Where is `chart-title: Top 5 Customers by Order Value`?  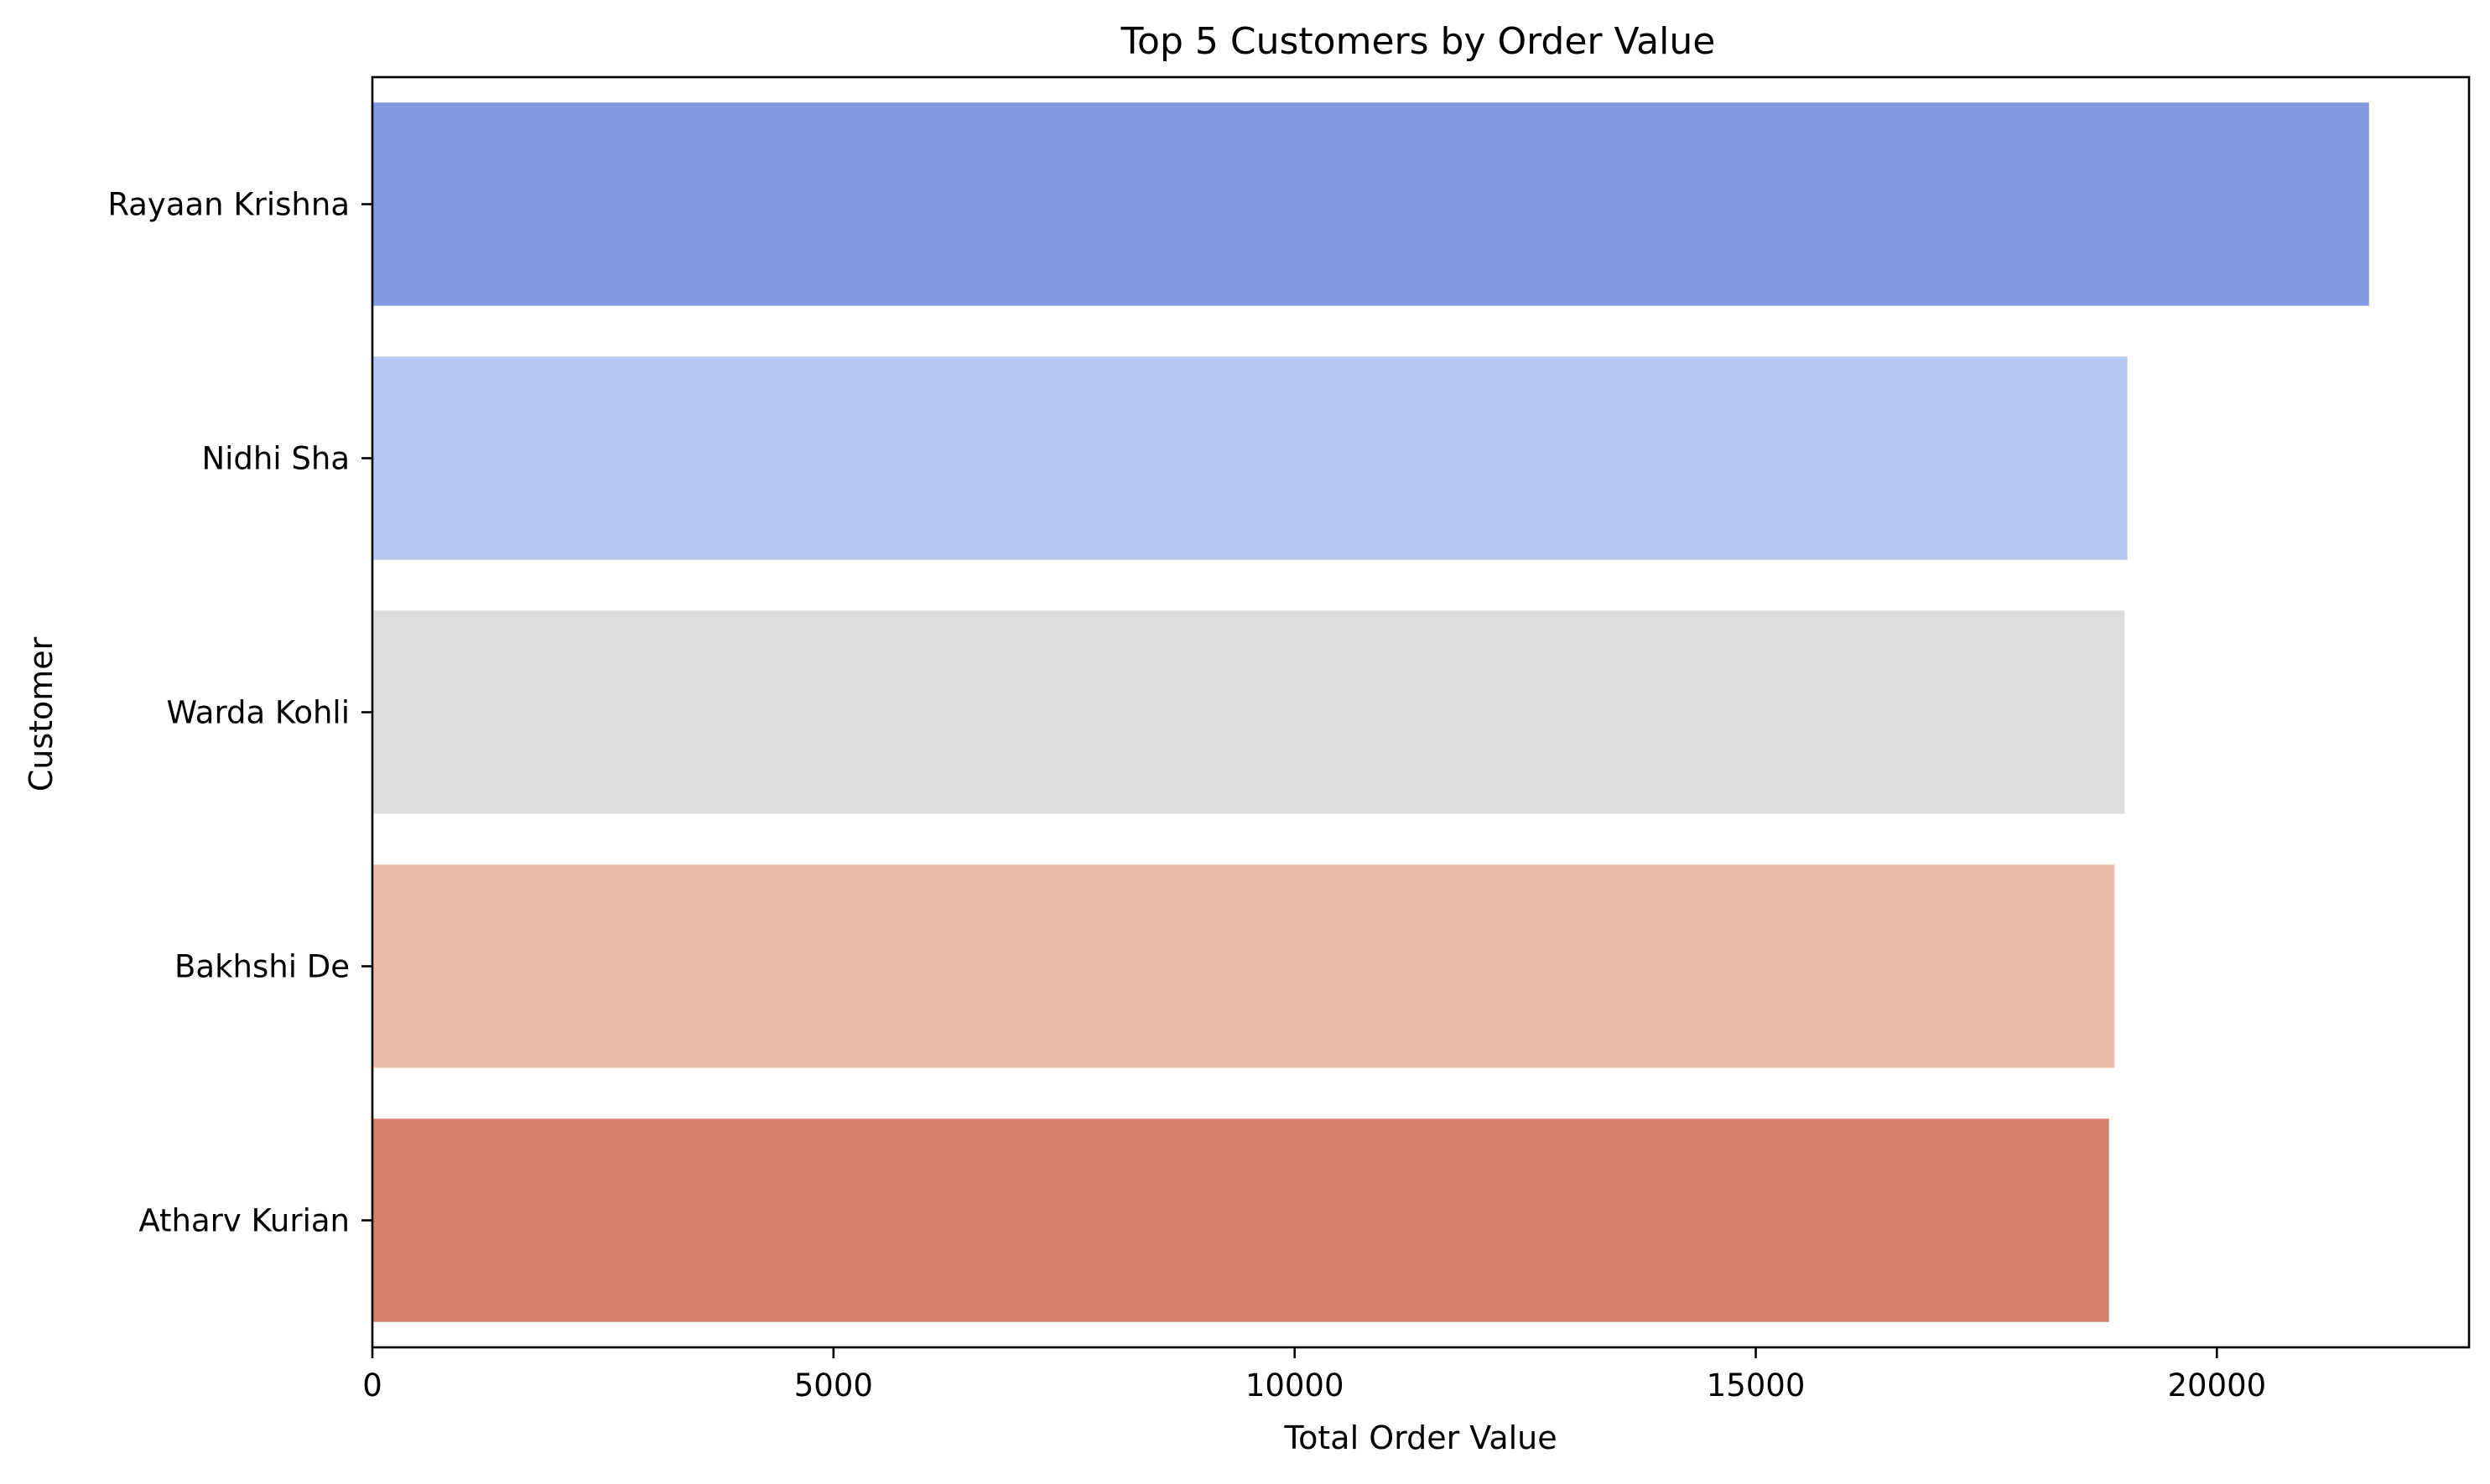 chart-title: Top 5 Customers by Order Value is located at coordinates (1418, 41).